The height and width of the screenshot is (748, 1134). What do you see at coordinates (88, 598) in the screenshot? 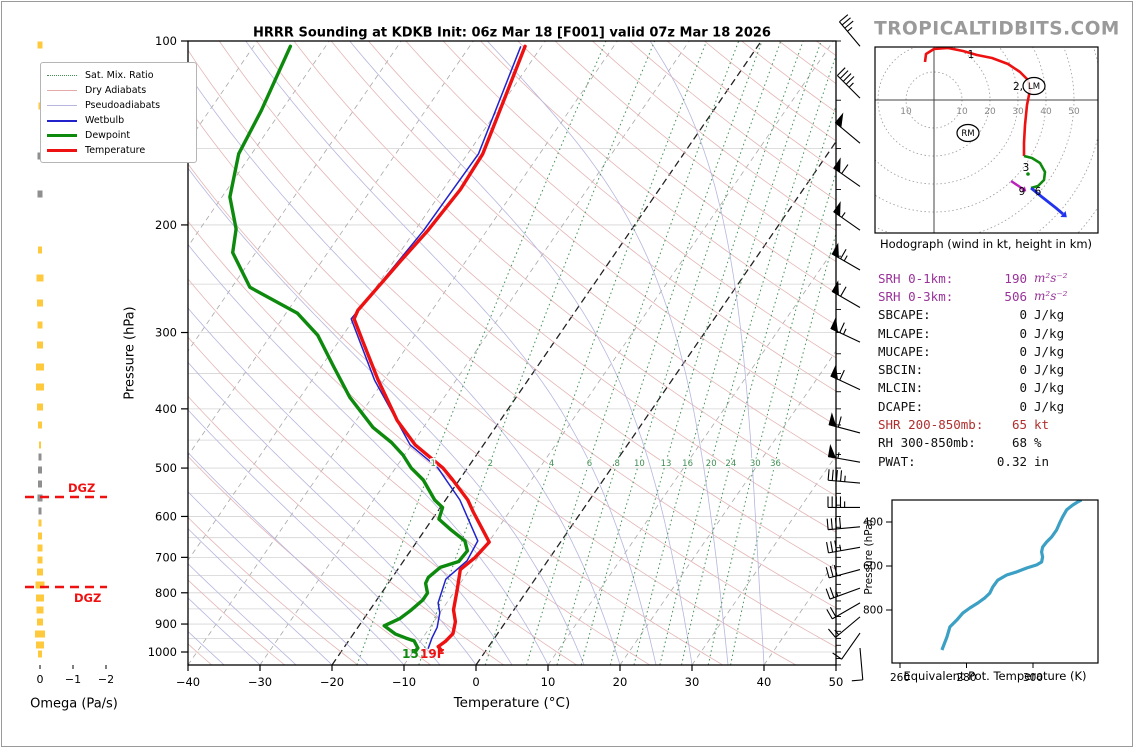
I see `dgz-label-lower: DGZ` at bounding box center [88, 598].